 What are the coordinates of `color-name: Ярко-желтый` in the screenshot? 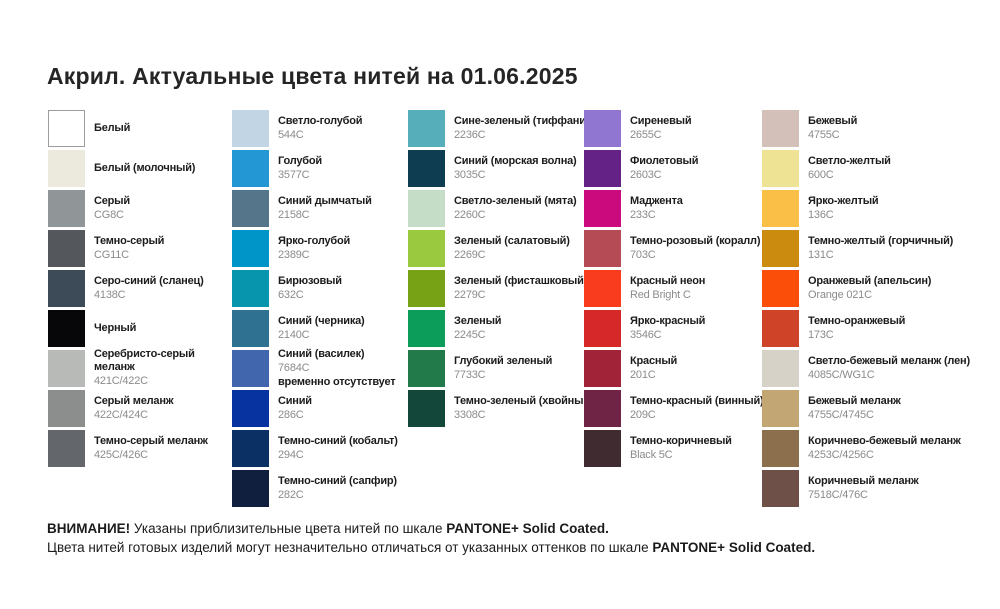 It's located at (843, 200).